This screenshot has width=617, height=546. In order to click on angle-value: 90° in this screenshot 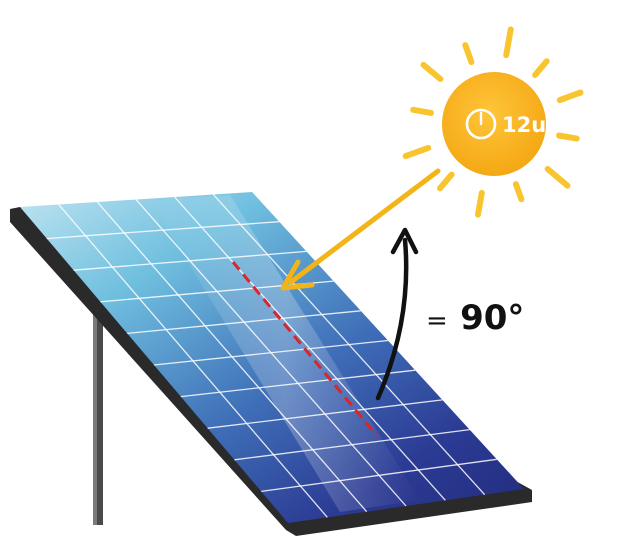, I will do `click(492, 318)`.